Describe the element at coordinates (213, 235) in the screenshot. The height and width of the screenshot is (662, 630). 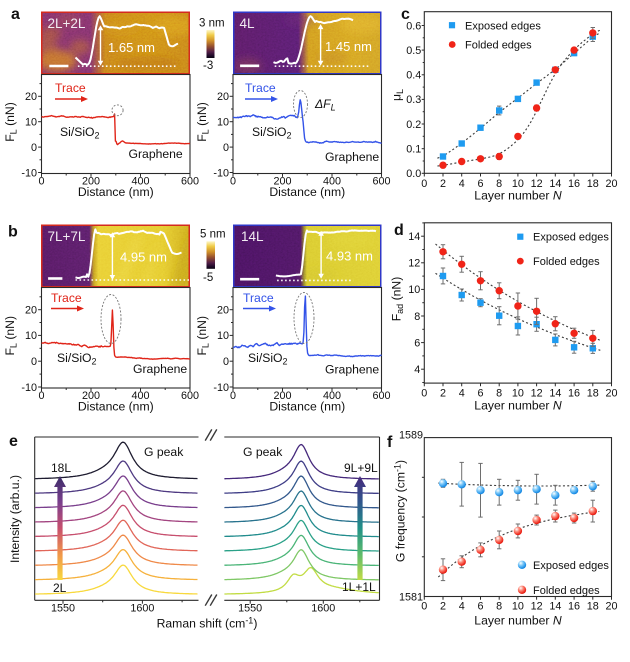
I see `svg-text: 5 nm` at that location.